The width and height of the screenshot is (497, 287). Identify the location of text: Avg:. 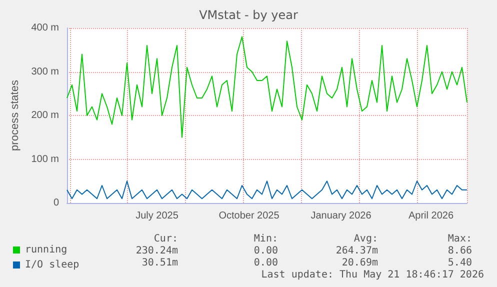
(366, 239).